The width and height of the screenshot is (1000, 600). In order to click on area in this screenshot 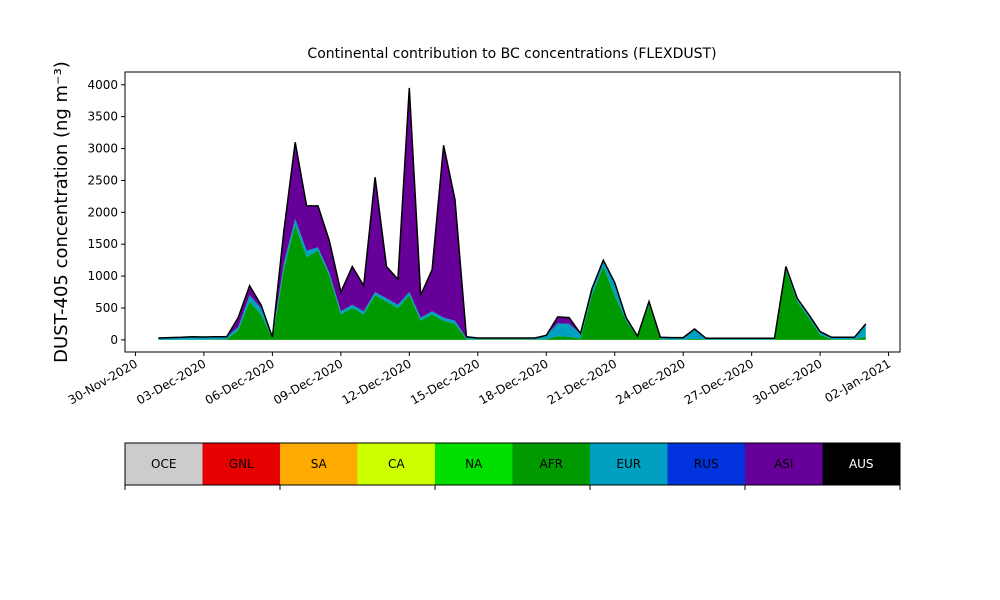, I will do `click(512, 282)`.